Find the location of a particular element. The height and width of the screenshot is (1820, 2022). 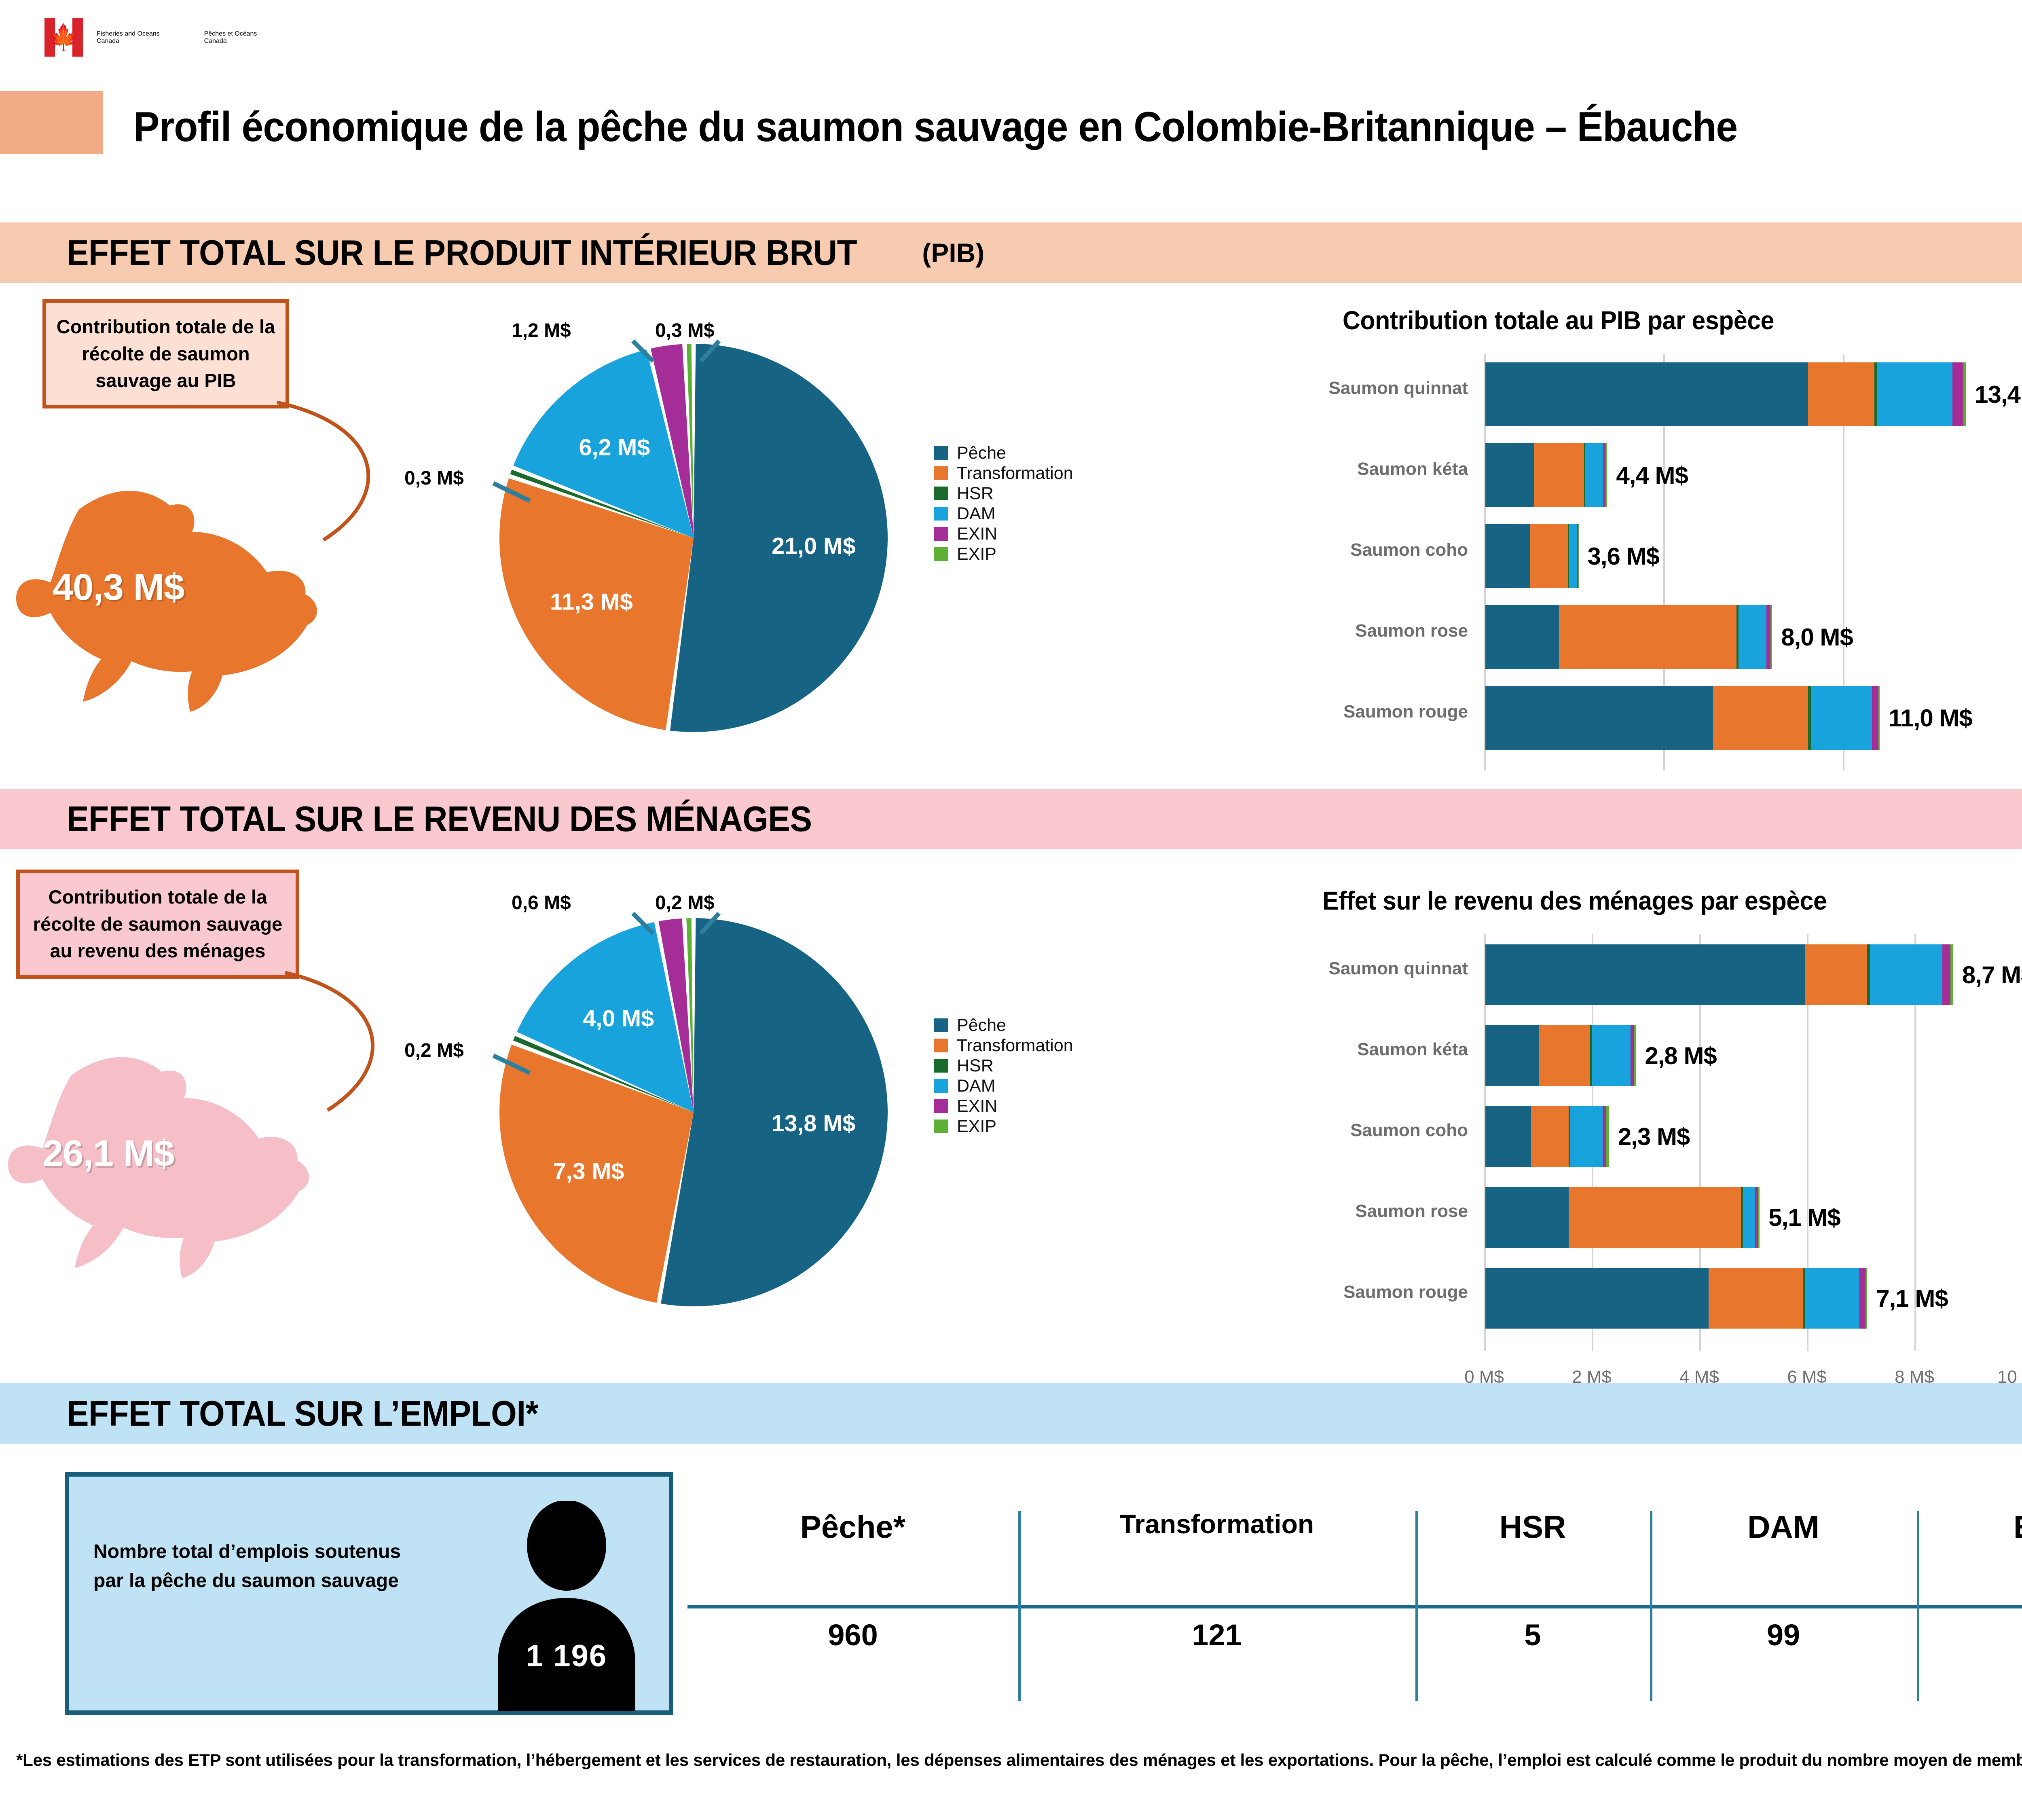

legend-item: EXIP is located at coordinates (1003, 1126).